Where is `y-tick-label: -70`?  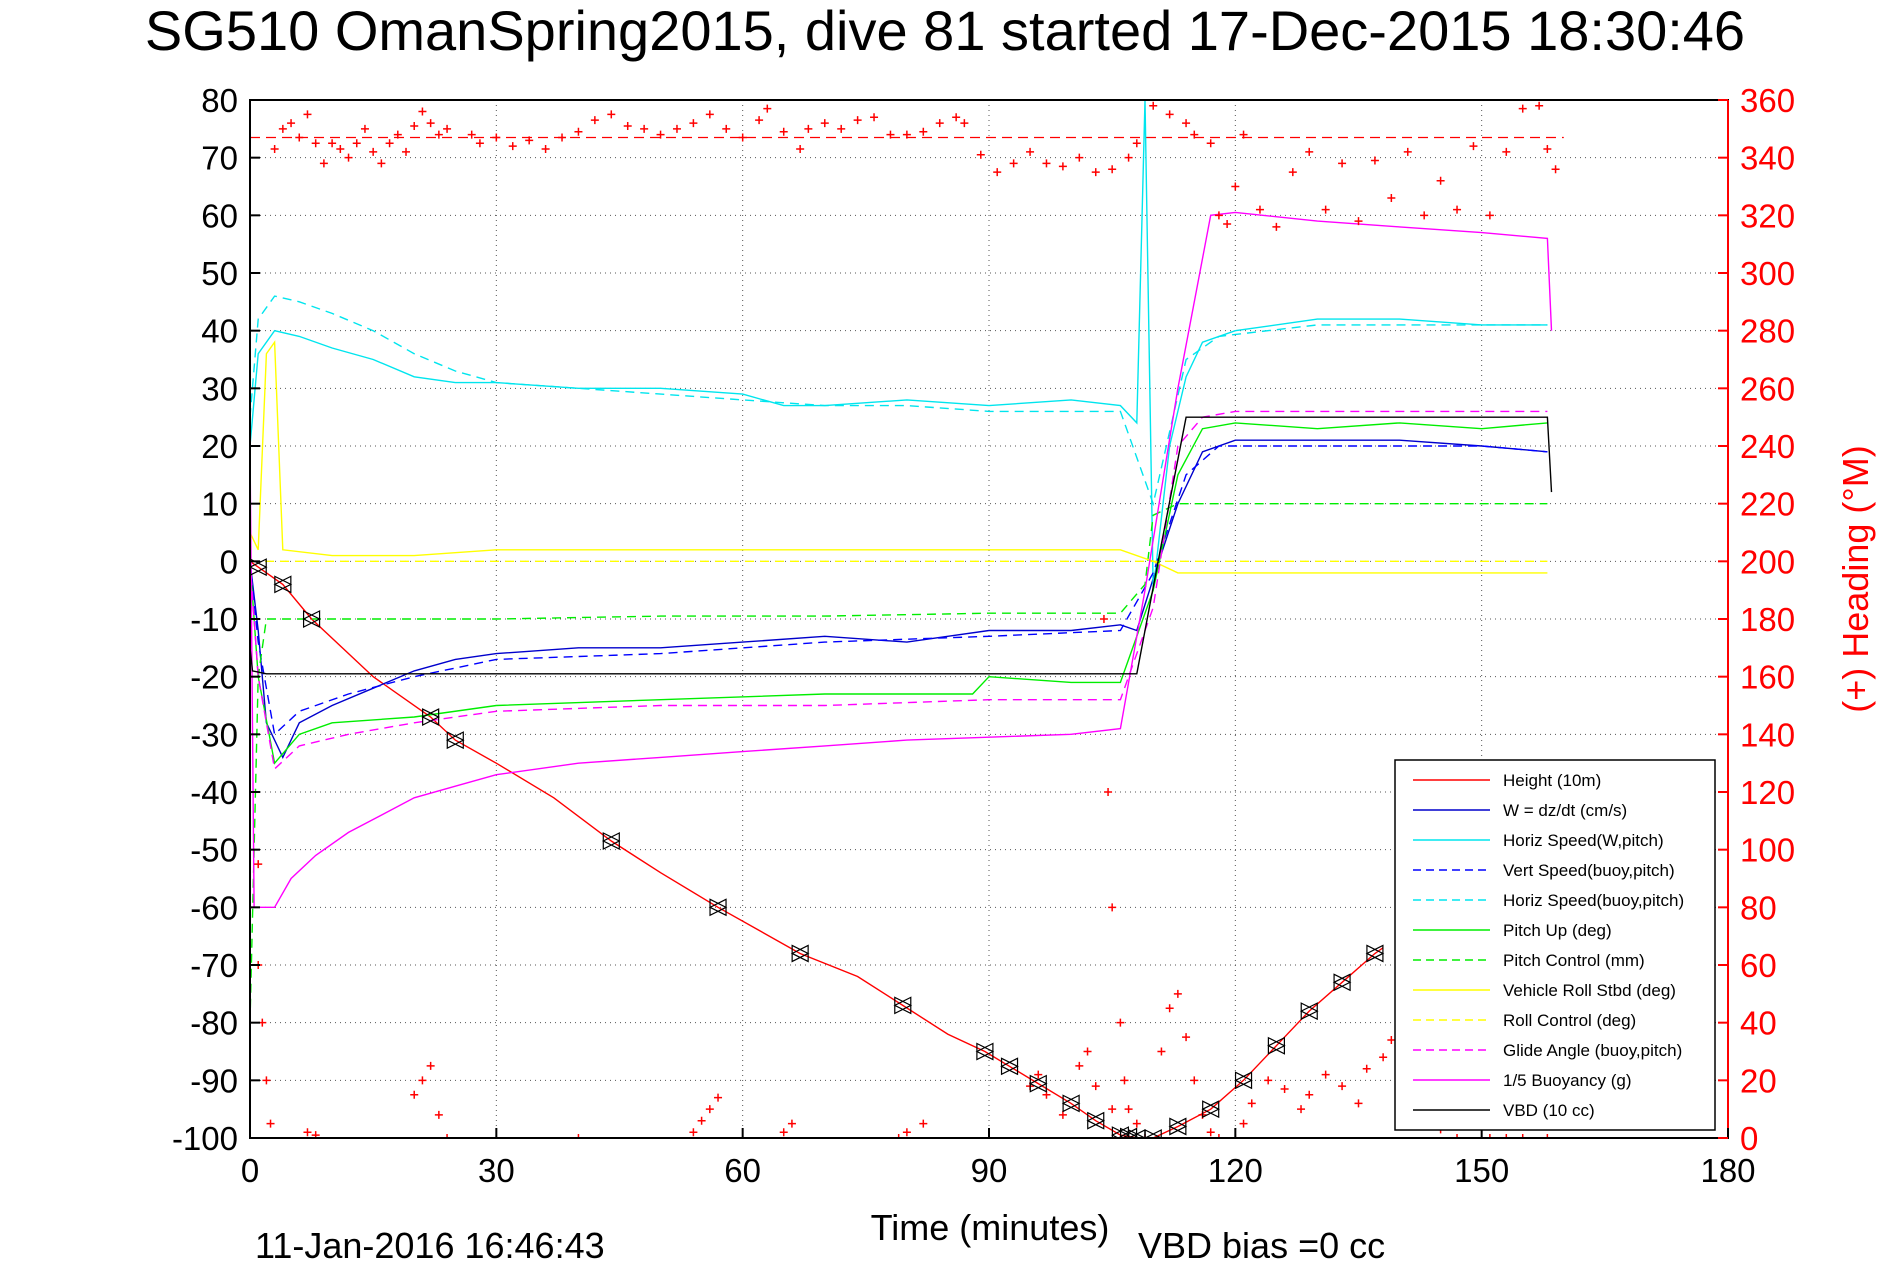
y-tick-label: -70 is located at coordinates (214, 965).